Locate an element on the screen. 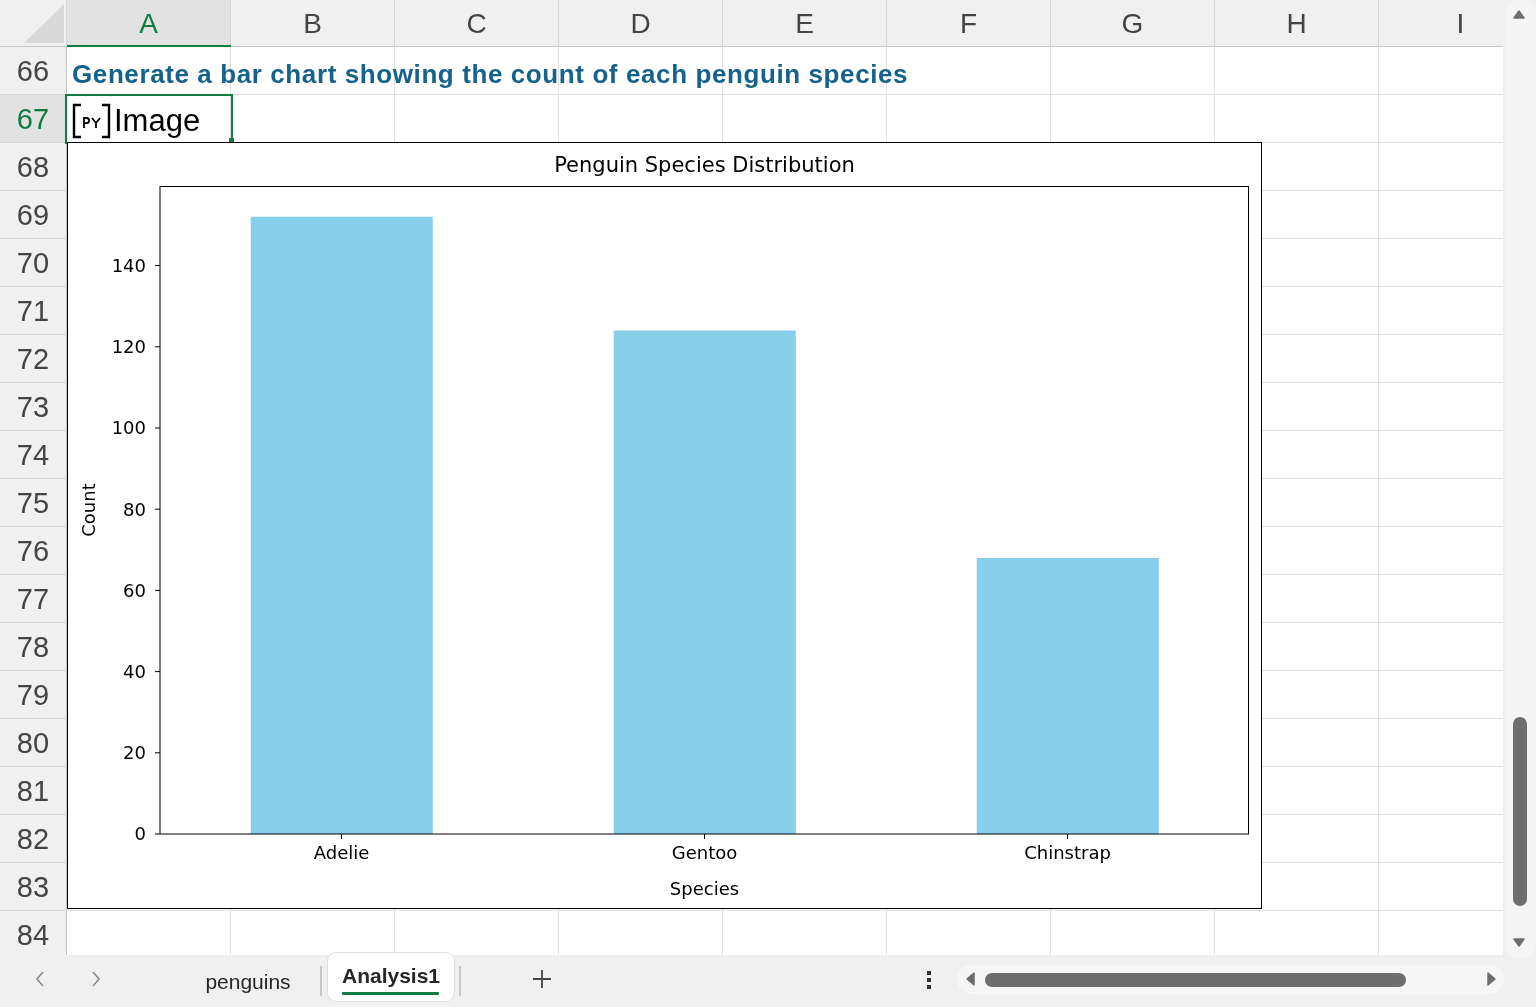 The image size is (1536, 1007). chart-title: Penguin Species Distribution is located at coordinates (704, 165).